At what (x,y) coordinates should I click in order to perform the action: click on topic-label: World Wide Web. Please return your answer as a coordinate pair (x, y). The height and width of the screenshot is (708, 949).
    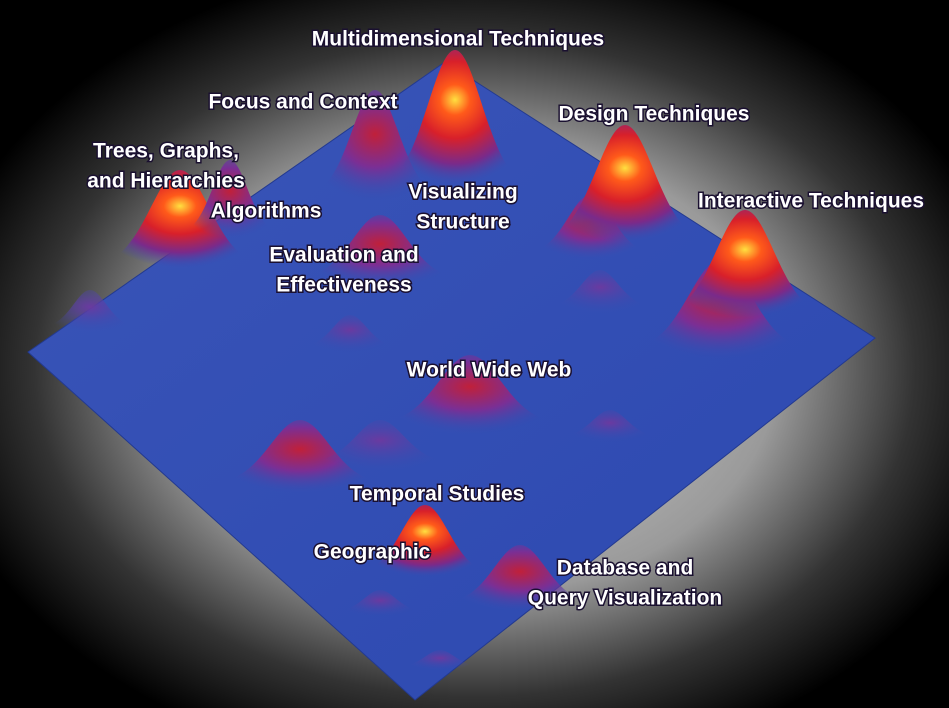
    Looking at the image, I should click on (489, 370).